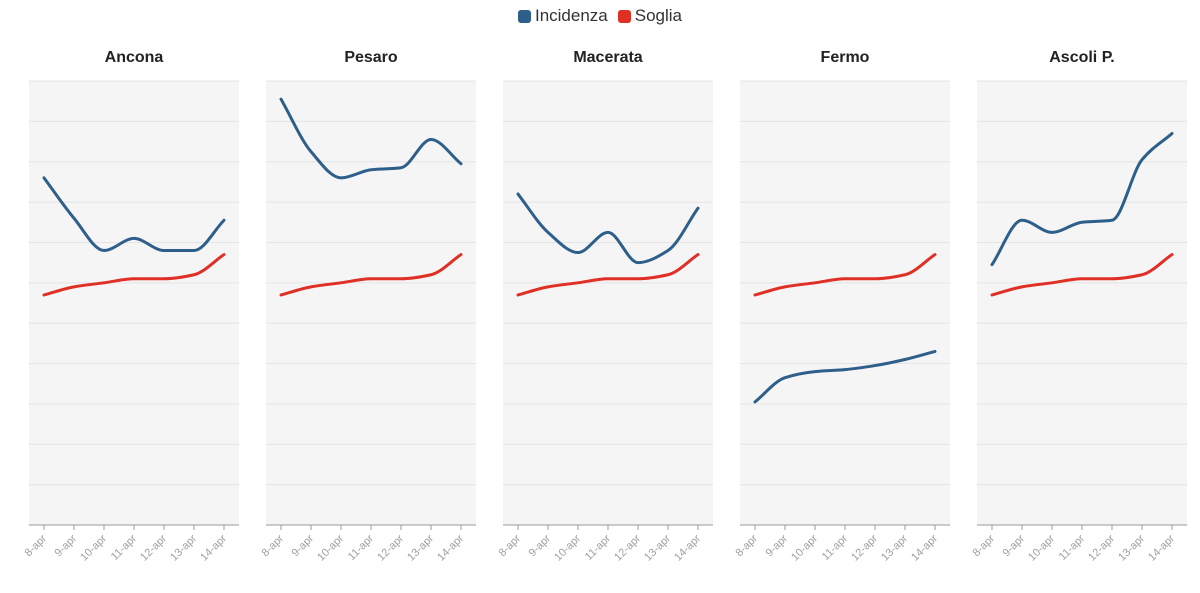  I want to click on panel-title: Pesaro, so click(371, 57).